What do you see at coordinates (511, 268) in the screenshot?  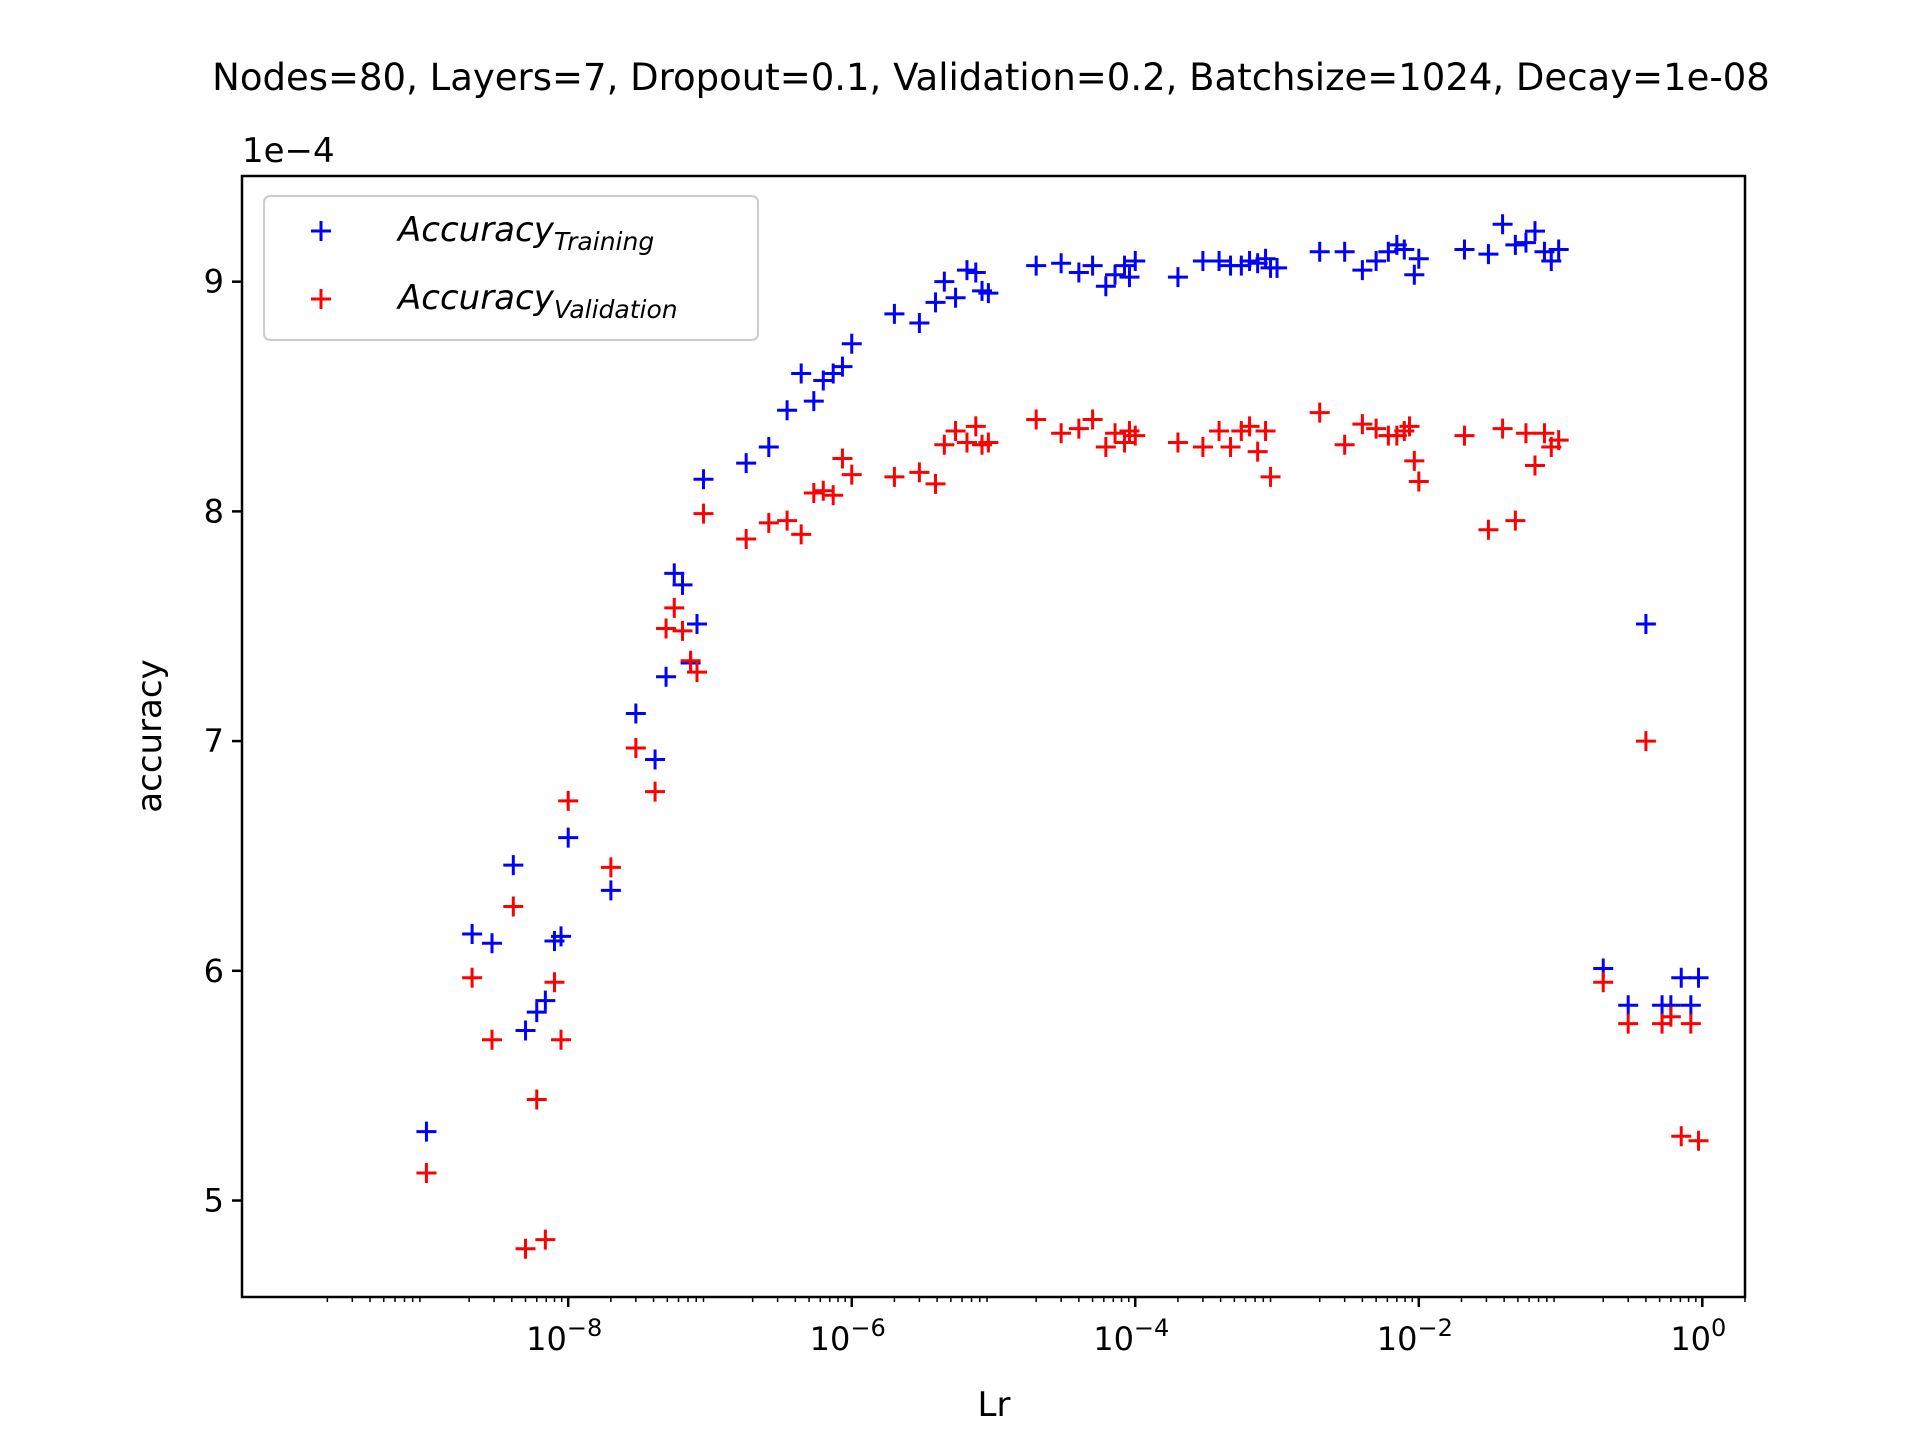 I see `legend: AccuracyTraining AccuracyValidation` at bounding box center [511, 268].